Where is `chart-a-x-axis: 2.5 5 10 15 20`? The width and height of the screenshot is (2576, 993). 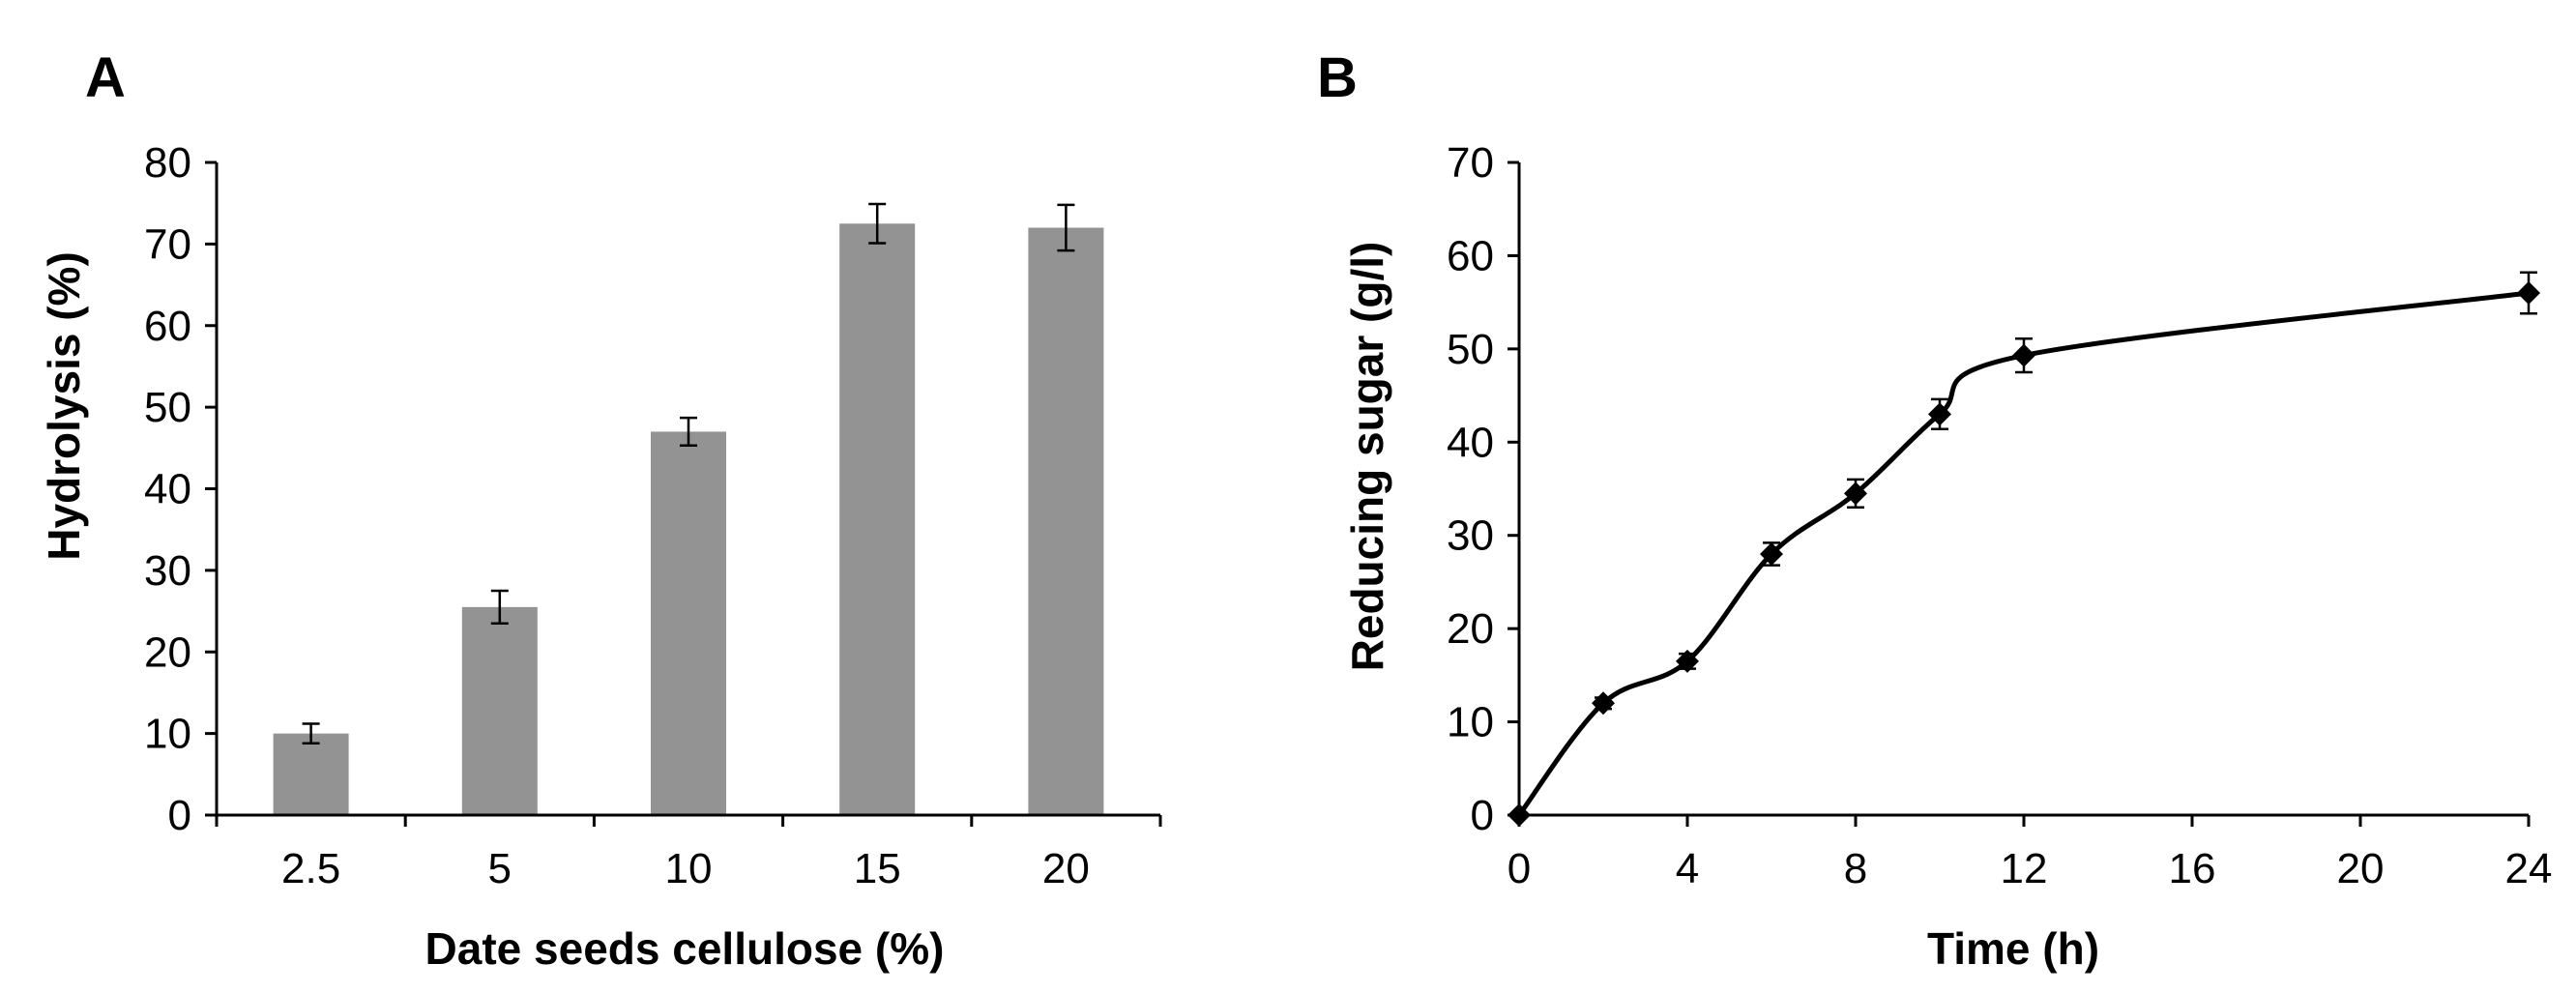
chart-a-x-axis: 2.5 5 10 15 20 is located at coordinates (688, 853).